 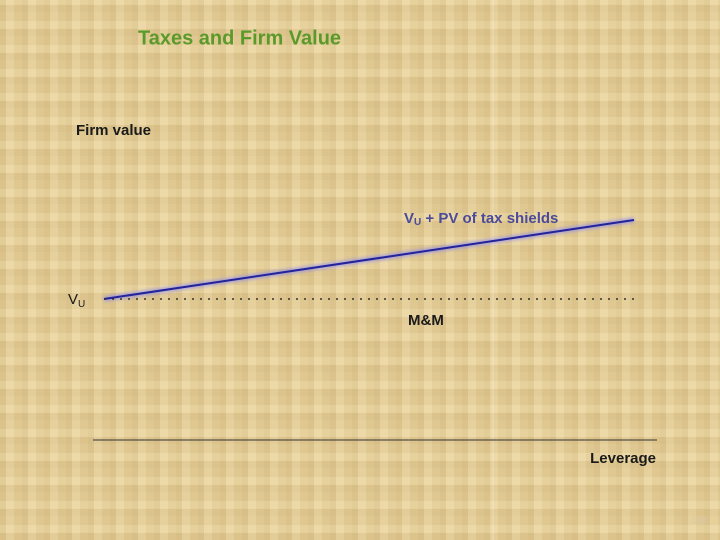 I want to click on y-axis-label: Firm value, so click(x=113, y=130).